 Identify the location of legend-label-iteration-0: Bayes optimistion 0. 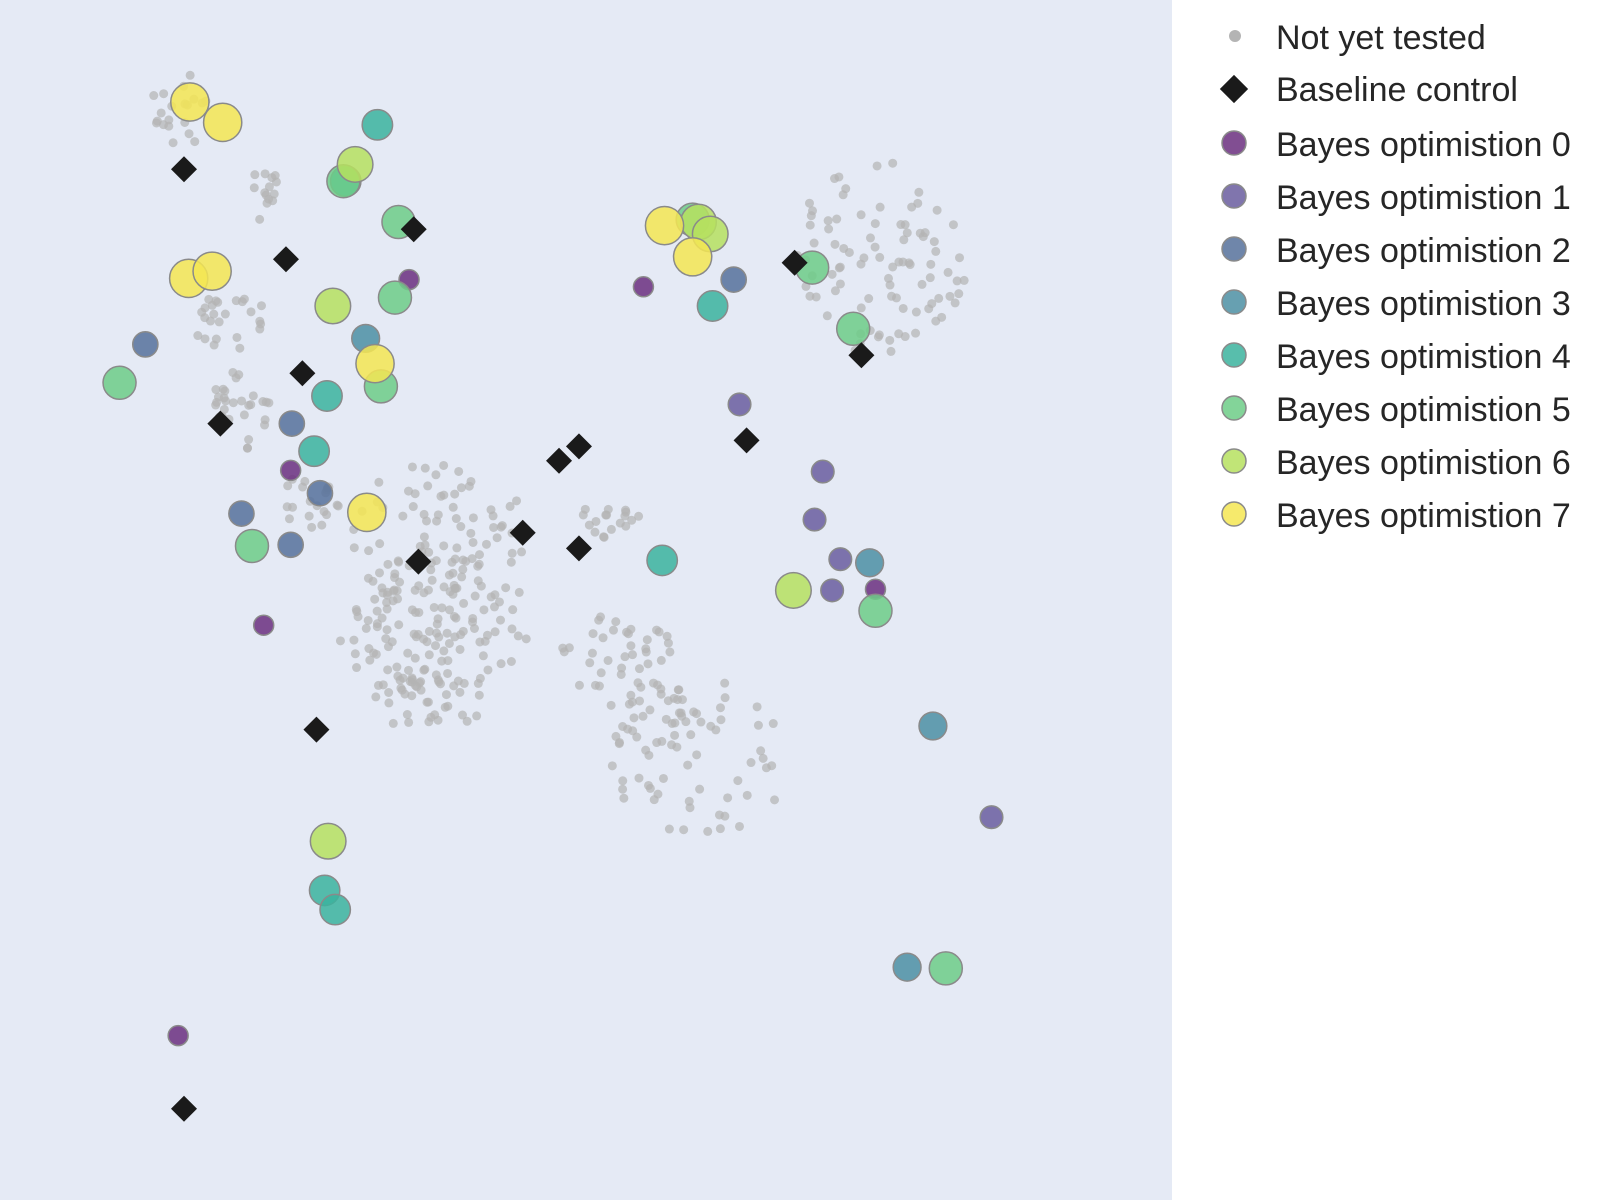
(1423, 145).